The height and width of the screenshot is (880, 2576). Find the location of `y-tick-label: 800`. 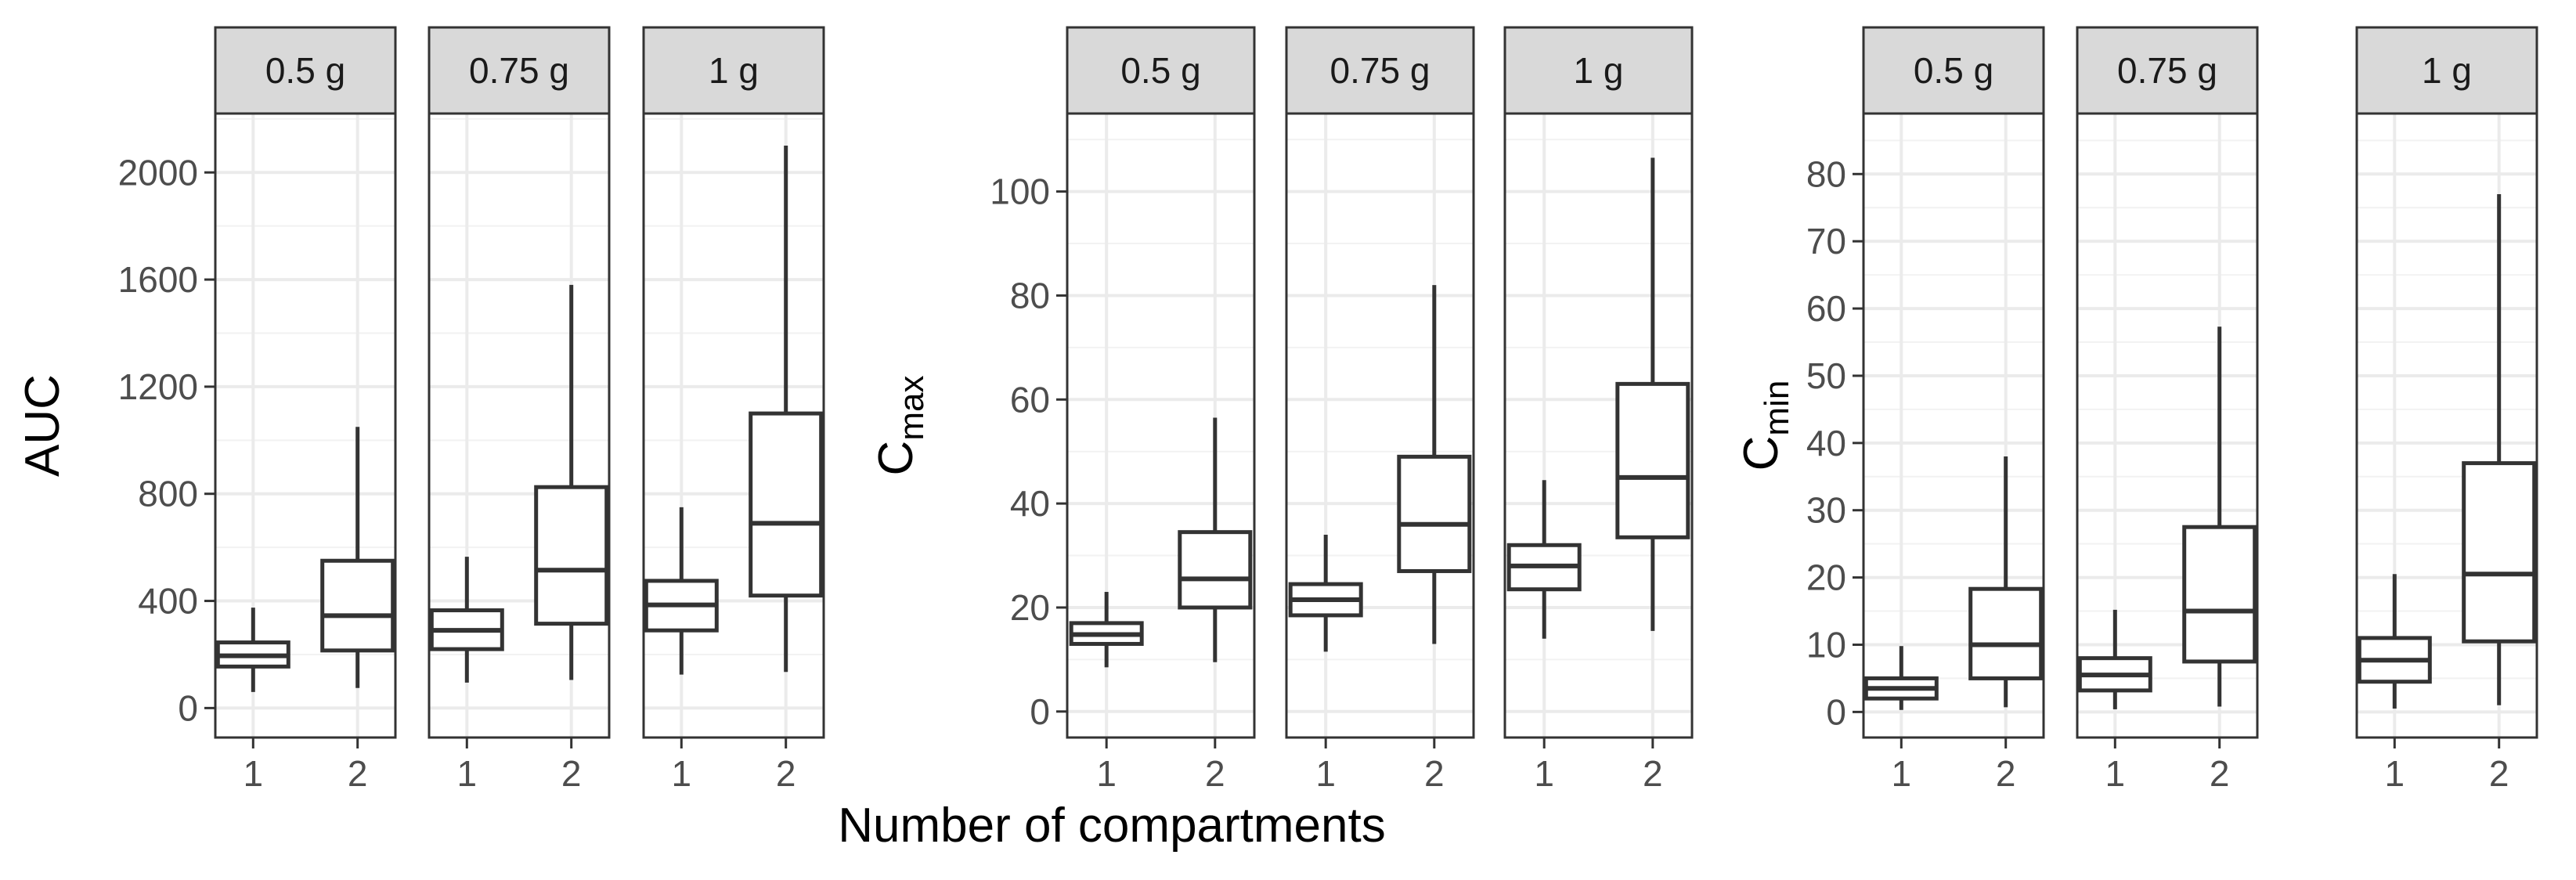

y-tick-label: 800 is located at coordinates (168, 494).